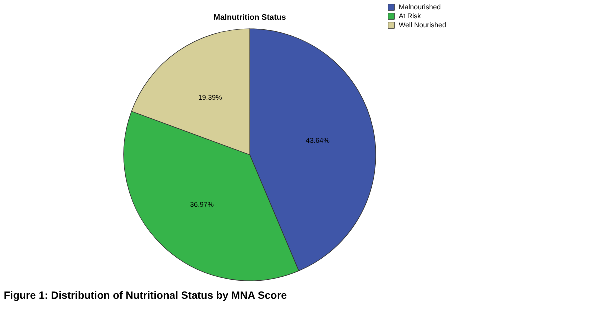  Describe the element at coordinates (250, 17) in the screenshot. I see `text: Malnutrition Status` at that location.